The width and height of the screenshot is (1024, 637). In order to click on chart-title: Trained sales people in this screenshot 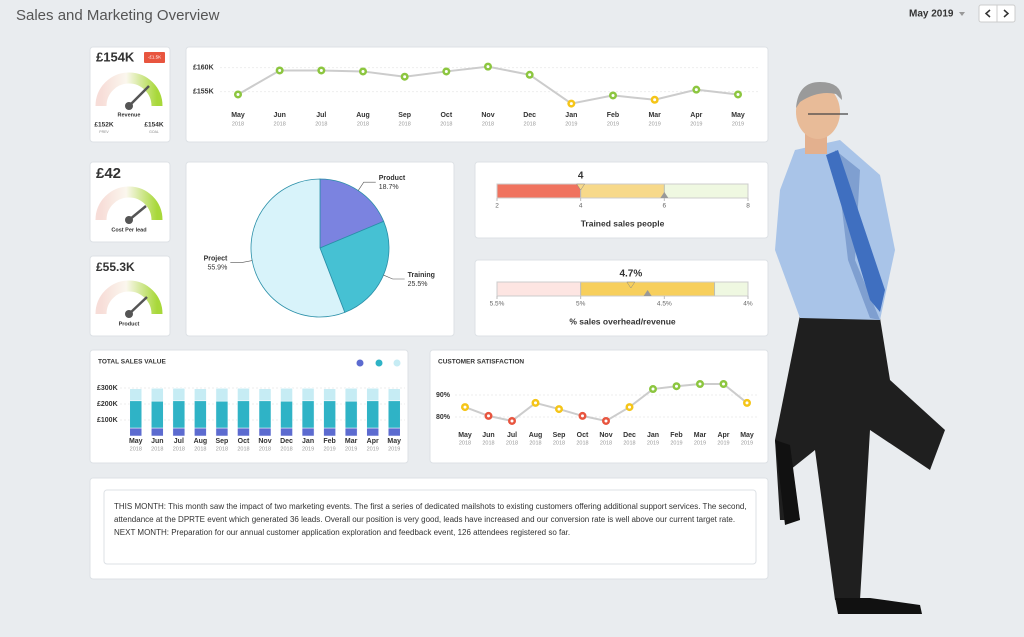, I will do `click(623, 223)`.